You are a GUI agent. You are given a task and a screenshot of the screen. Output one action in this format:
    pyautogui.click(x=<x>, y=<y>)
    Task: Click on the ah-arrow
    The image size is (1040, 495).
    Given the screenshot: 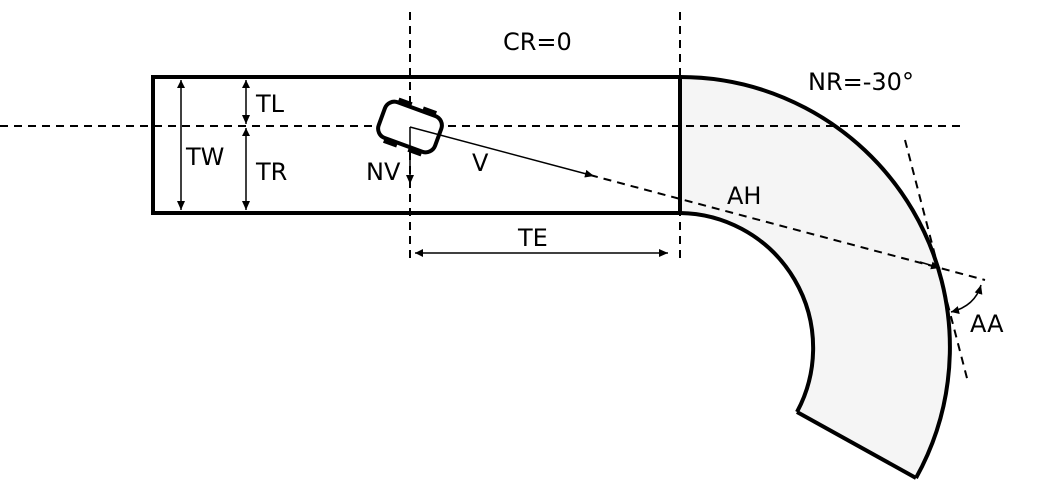 What is the action you would take?
    pyautogui.click(x=930, y=265)
    